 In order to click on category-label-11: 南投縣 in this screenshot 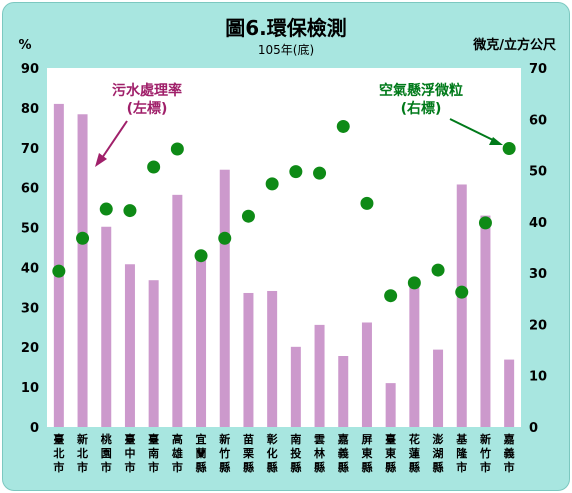, I will do `click(295, 453)`.